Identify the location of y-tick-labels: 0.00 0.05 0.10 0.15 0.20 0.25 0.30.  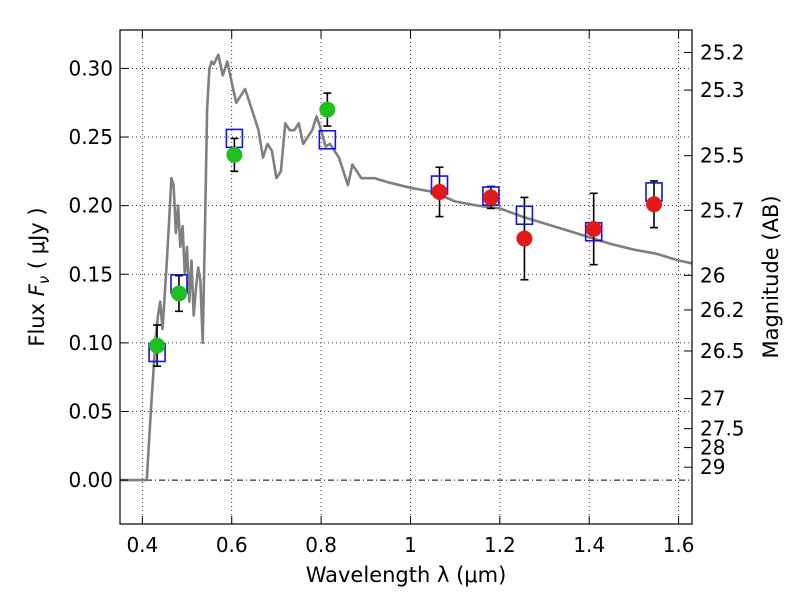
(90, 274).